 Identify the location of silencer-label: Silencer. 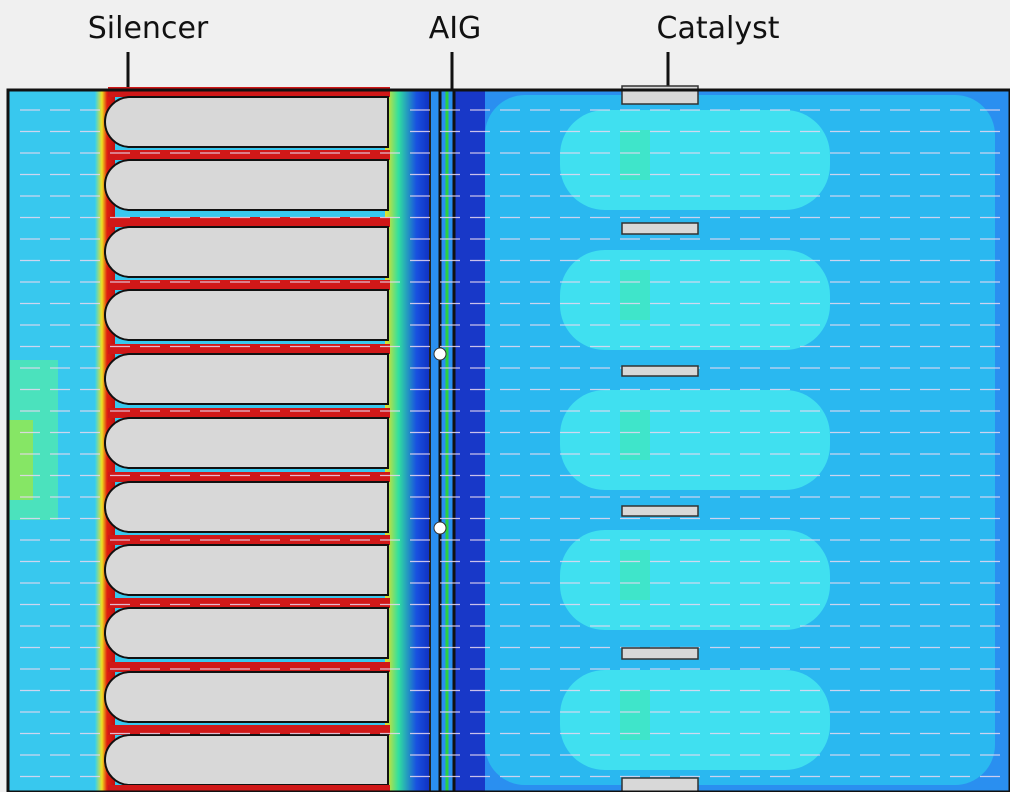
(148, 28).